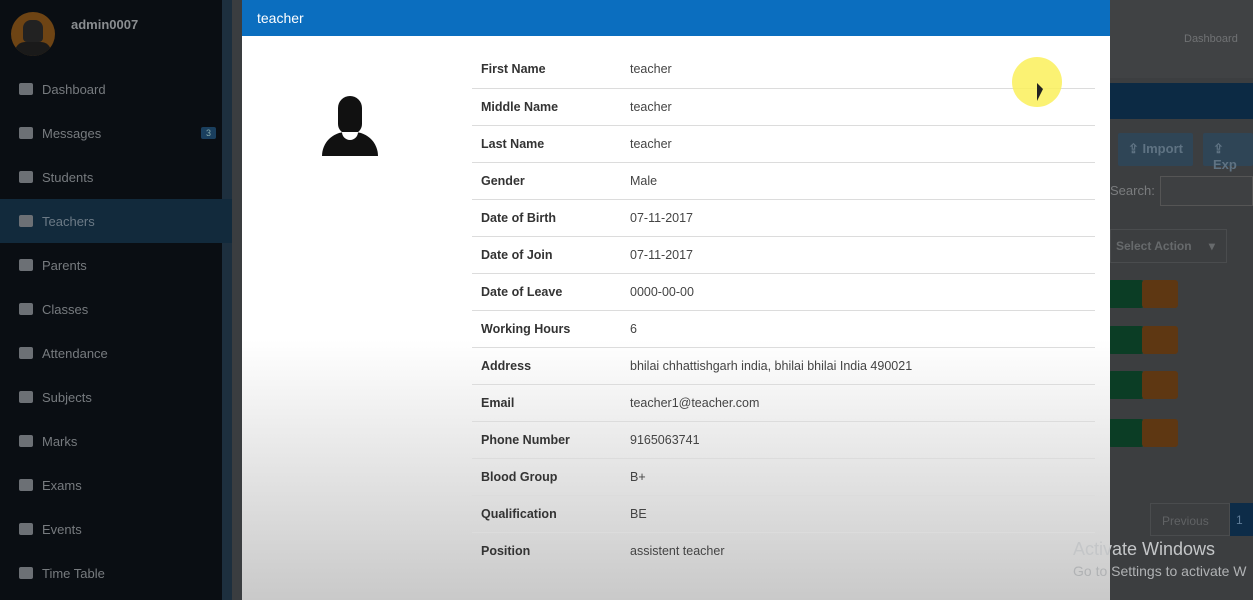  I want to click on sidebar-item-attendance: Attendance, so click(116, 353).